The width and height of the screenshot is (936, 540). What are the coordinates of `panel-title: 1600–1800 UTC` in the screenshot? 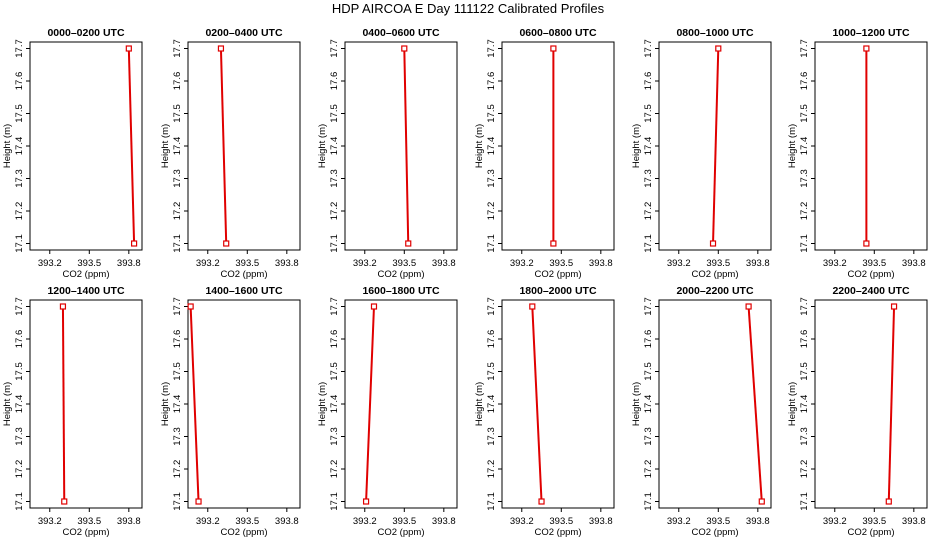 It's located at (400, 291).